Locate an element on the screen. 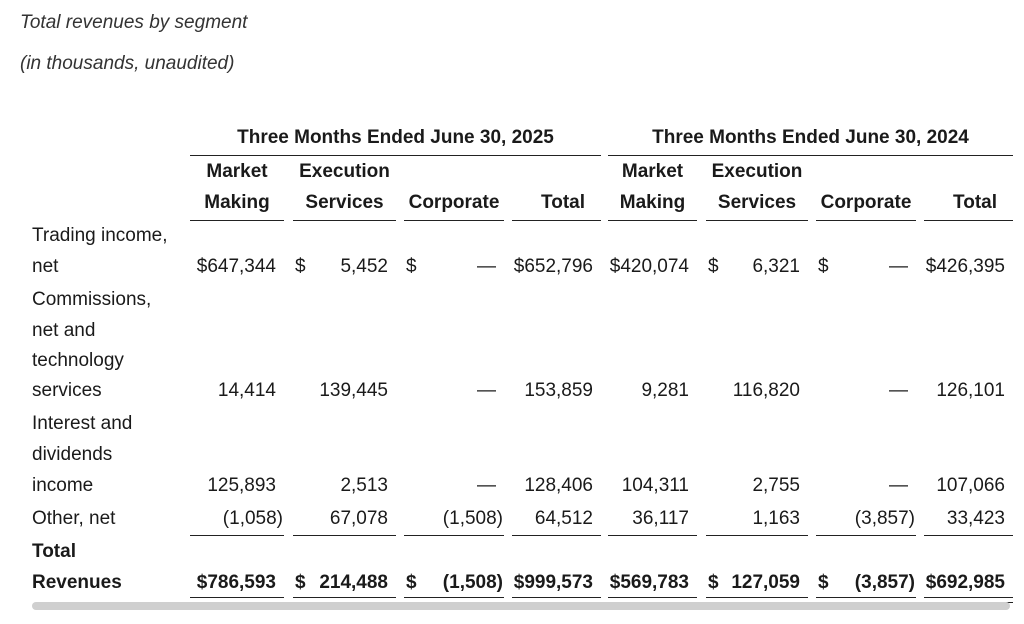 The height and width of the screenshot is (624, 1024). table-cell-value: $569,783 is located at coordinates (649, 582).